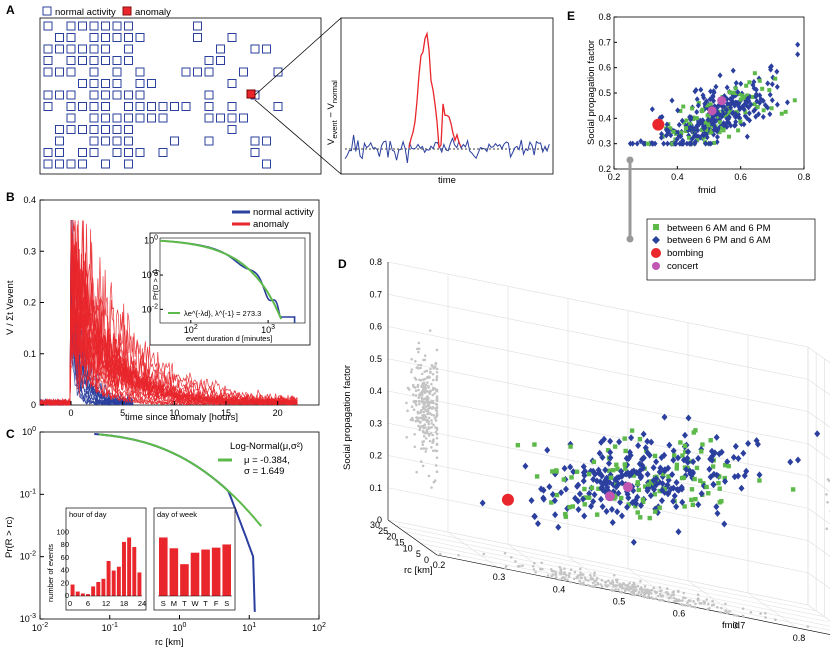  Describe the element at coordinates (375, 488) in the screenshot. I see `z-tick-label: 0.1` at that location.